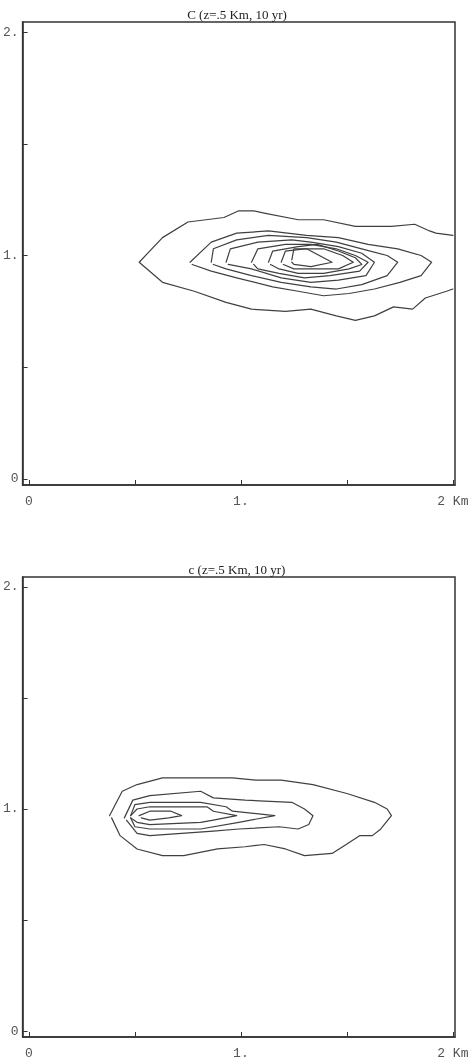  I want to click on chart-title: c (z=.5 Km, 10 yr), so click(237, 569).